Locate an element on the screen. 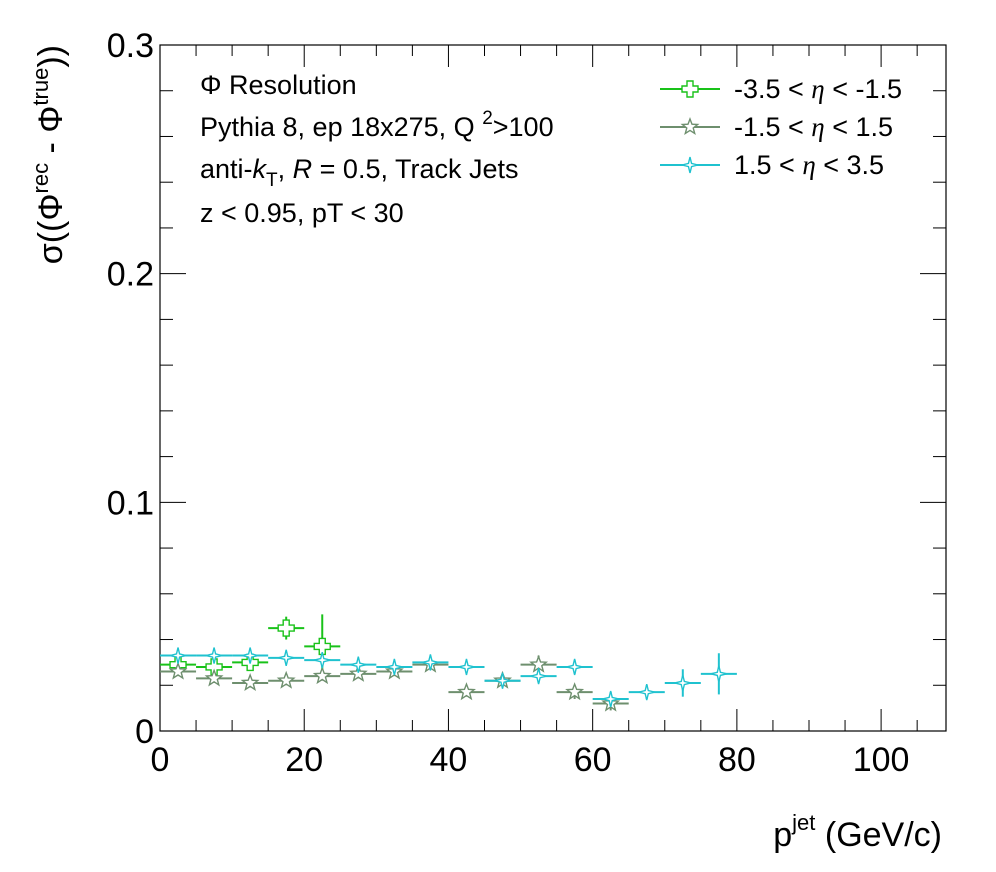 The image size is (996, 872). y-axis-title-pre: σ((Φ is located at coordinates (51, 228).